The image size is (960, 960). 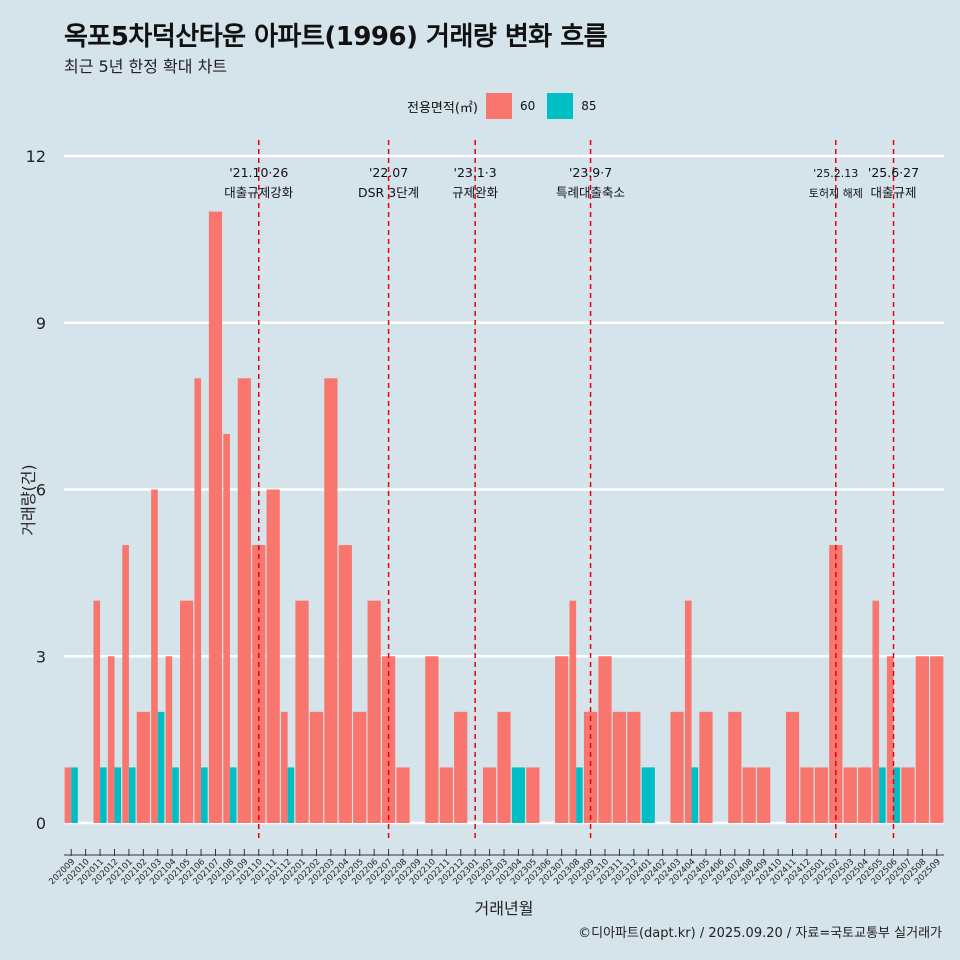 What do you see at coordinates (589, 106) in the screenshot?
I see `legend-label-85: 85` at bounding box center [589, 106].